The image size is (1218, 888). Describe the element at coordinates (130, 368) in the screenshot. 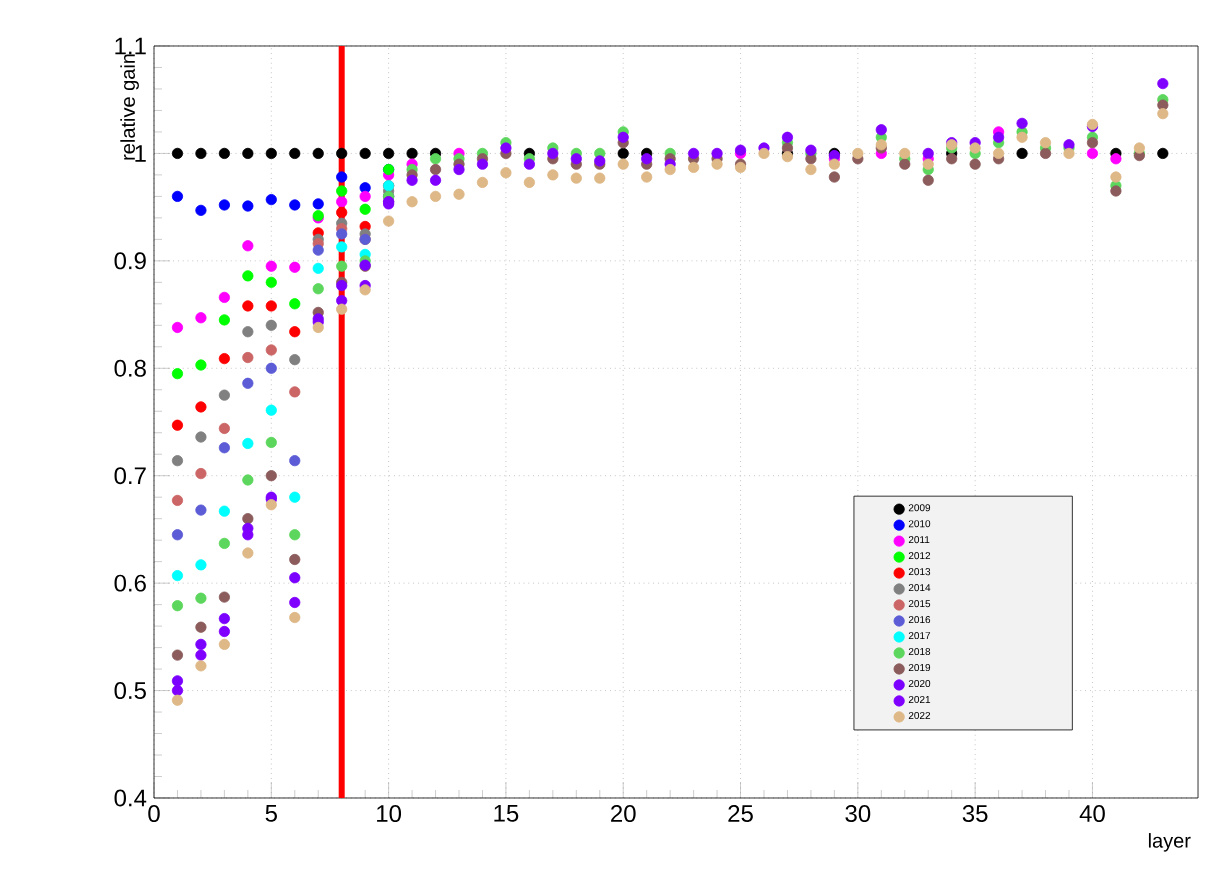

I see `y-tick-label: 0.8` at that location.